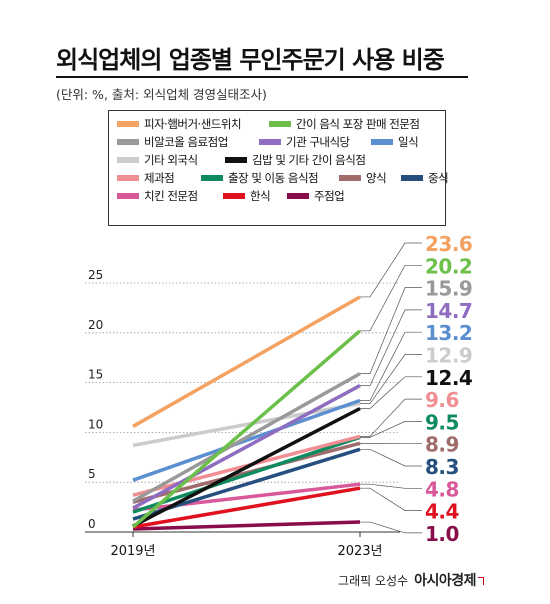 Image resolution: width=550 pixels, height=604 pixels. Describe the element at coordinates (442, 400) in the screenshot. I see `data-label: 9.6` at that location.